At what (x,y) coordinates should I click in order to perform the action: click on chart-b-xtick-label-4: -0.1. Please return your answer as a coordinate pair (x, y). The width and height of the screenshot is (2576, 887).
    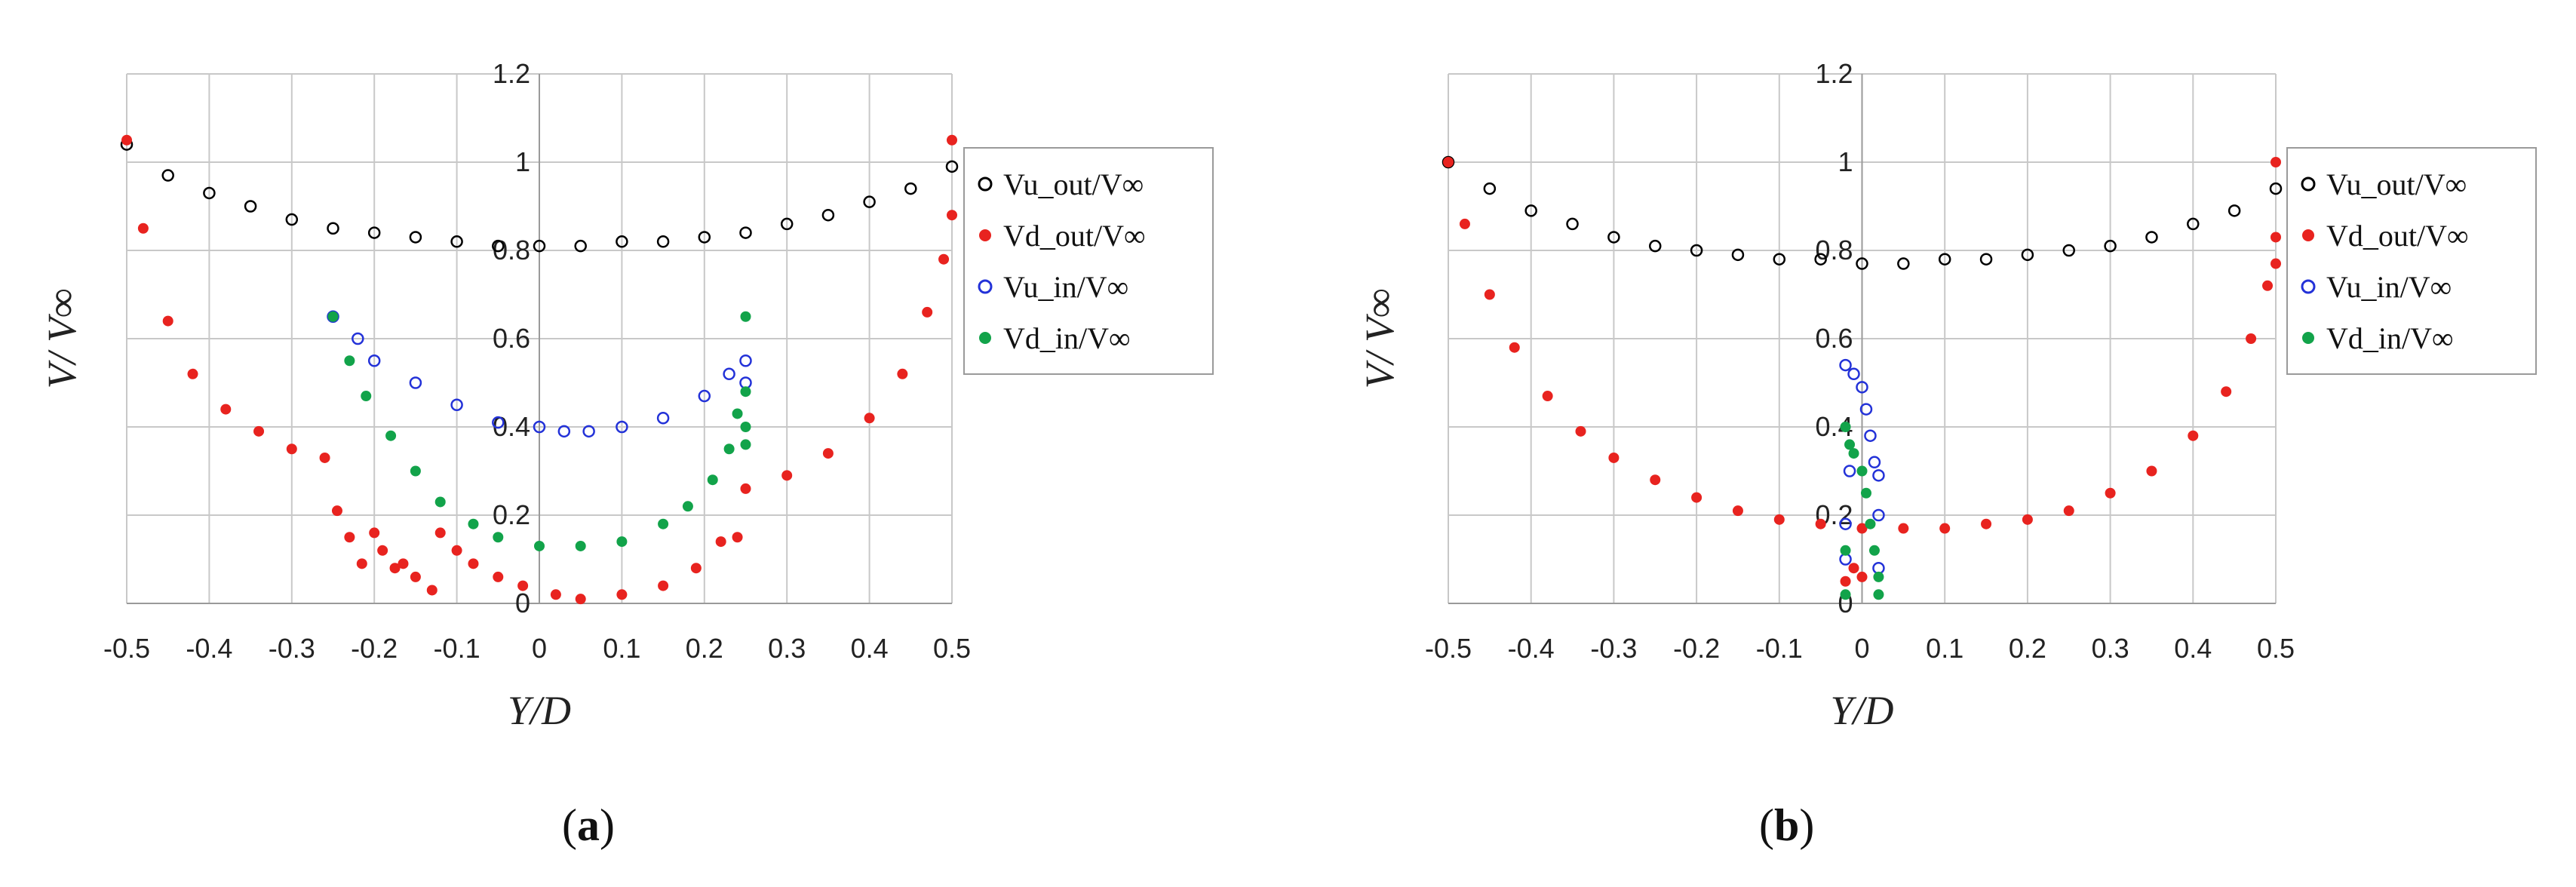
    Looking at the image, I should click on (1779, 648).